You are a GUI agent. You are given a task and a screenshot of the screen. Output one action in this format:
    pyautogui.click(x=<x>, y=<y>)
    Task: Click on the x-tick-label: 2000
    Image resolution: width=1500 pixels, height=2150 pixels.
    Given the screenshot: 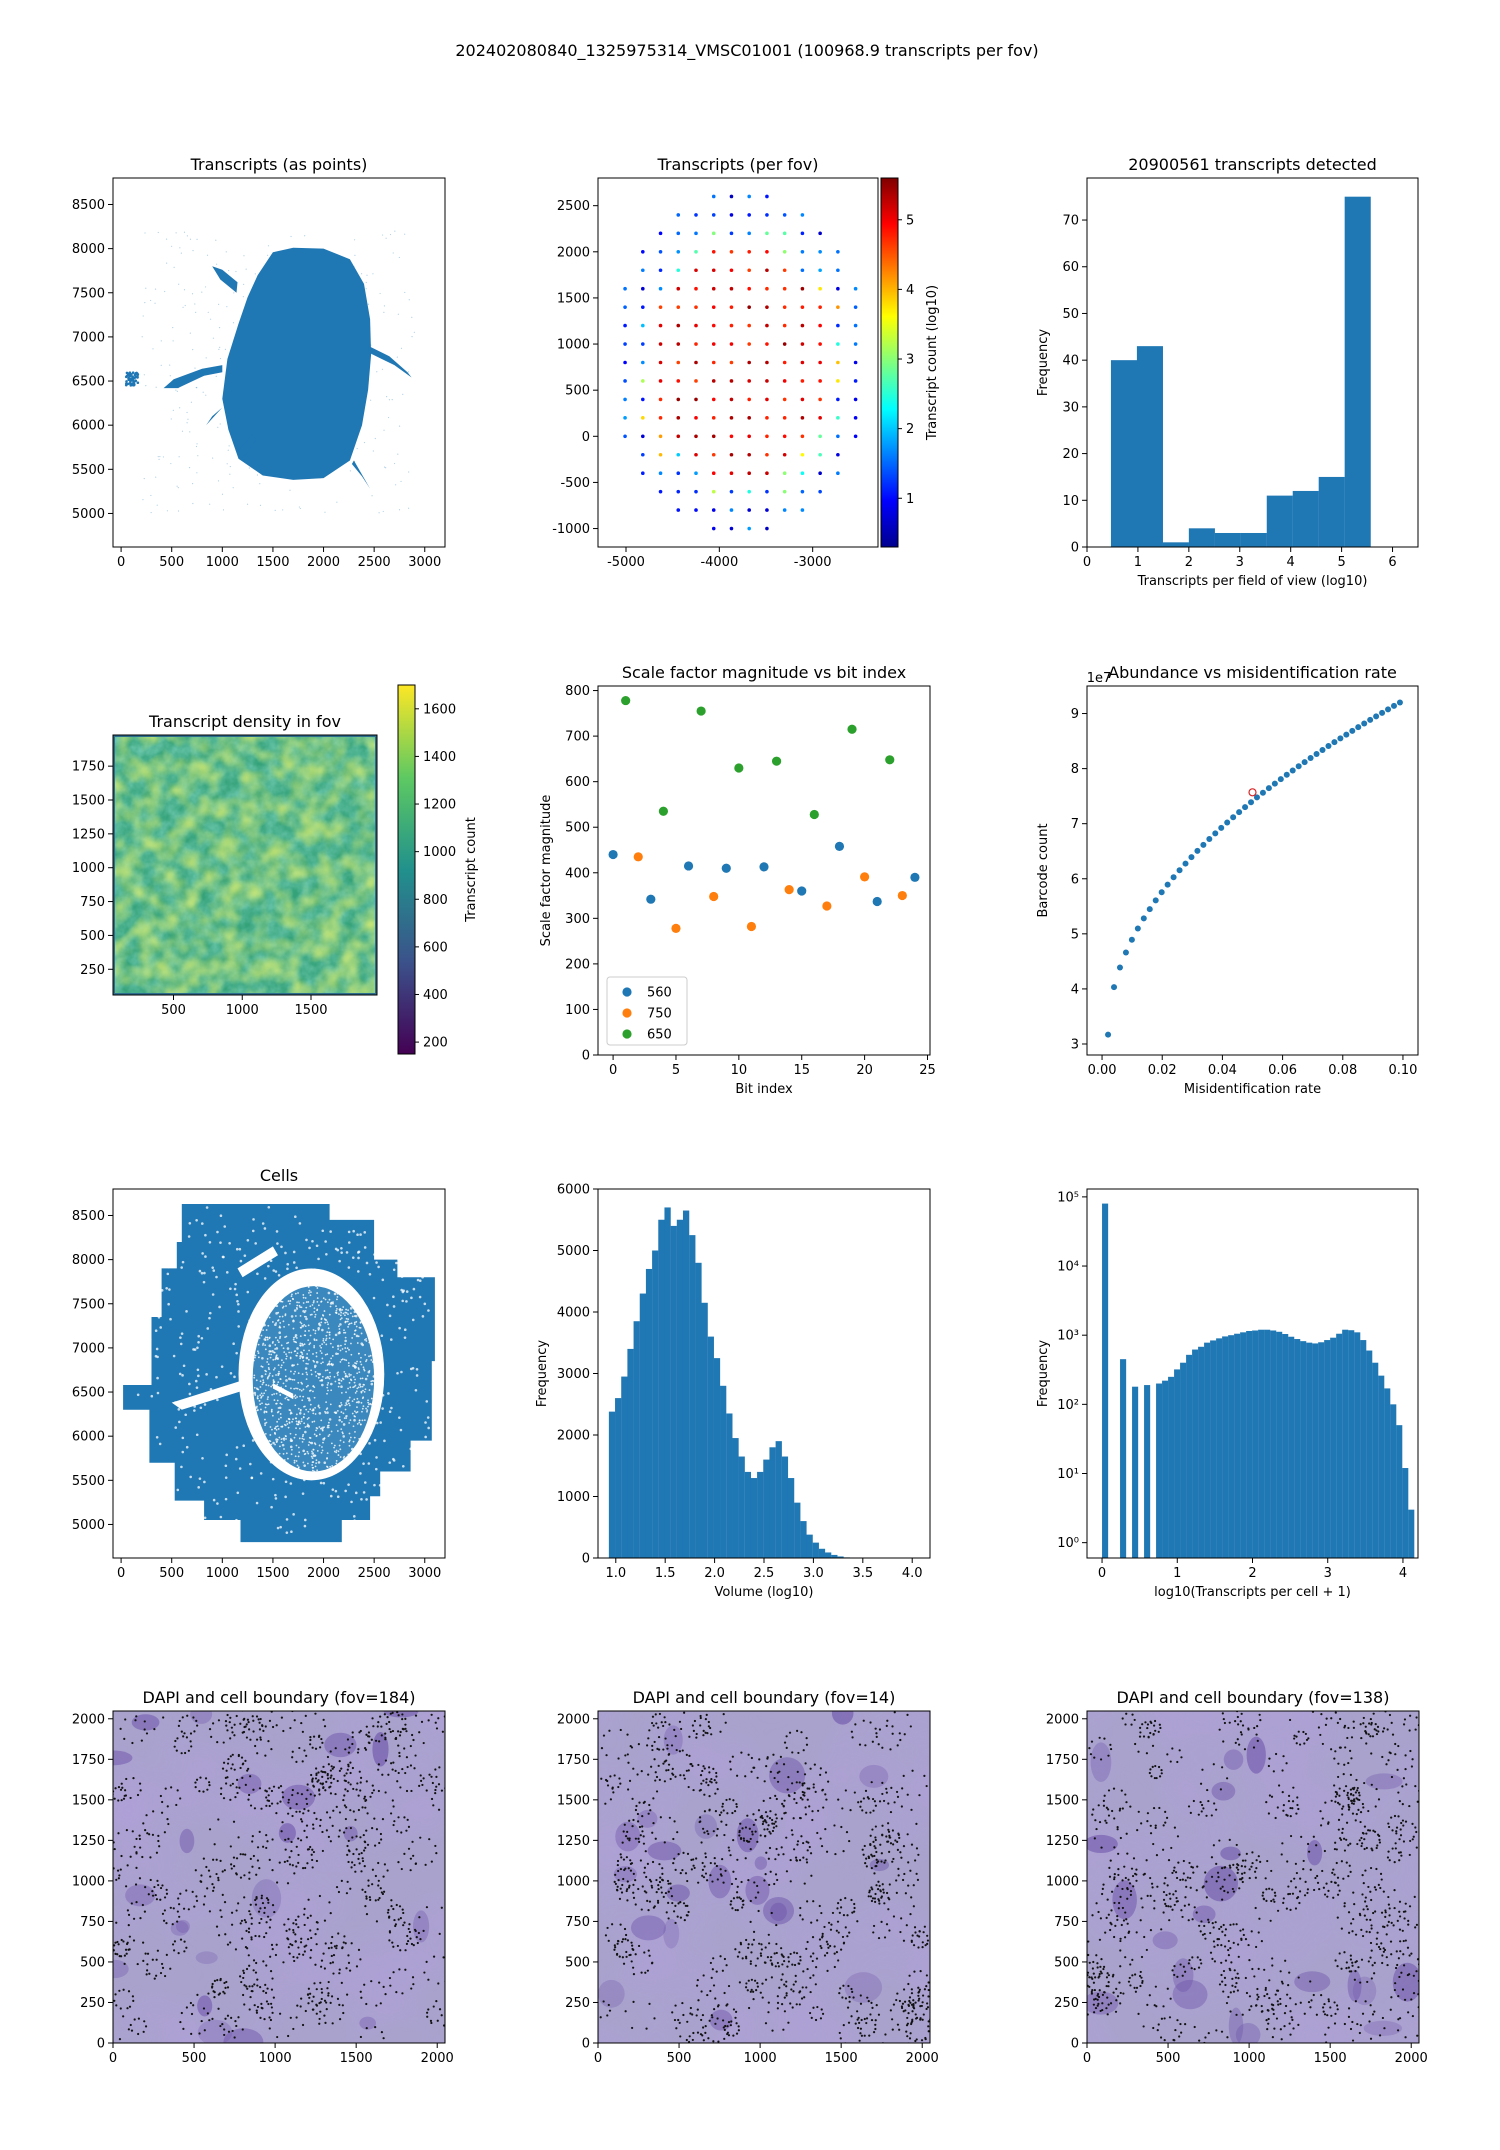 What is the action you would take?
    pyautogui.click(x=323, y=562)
    